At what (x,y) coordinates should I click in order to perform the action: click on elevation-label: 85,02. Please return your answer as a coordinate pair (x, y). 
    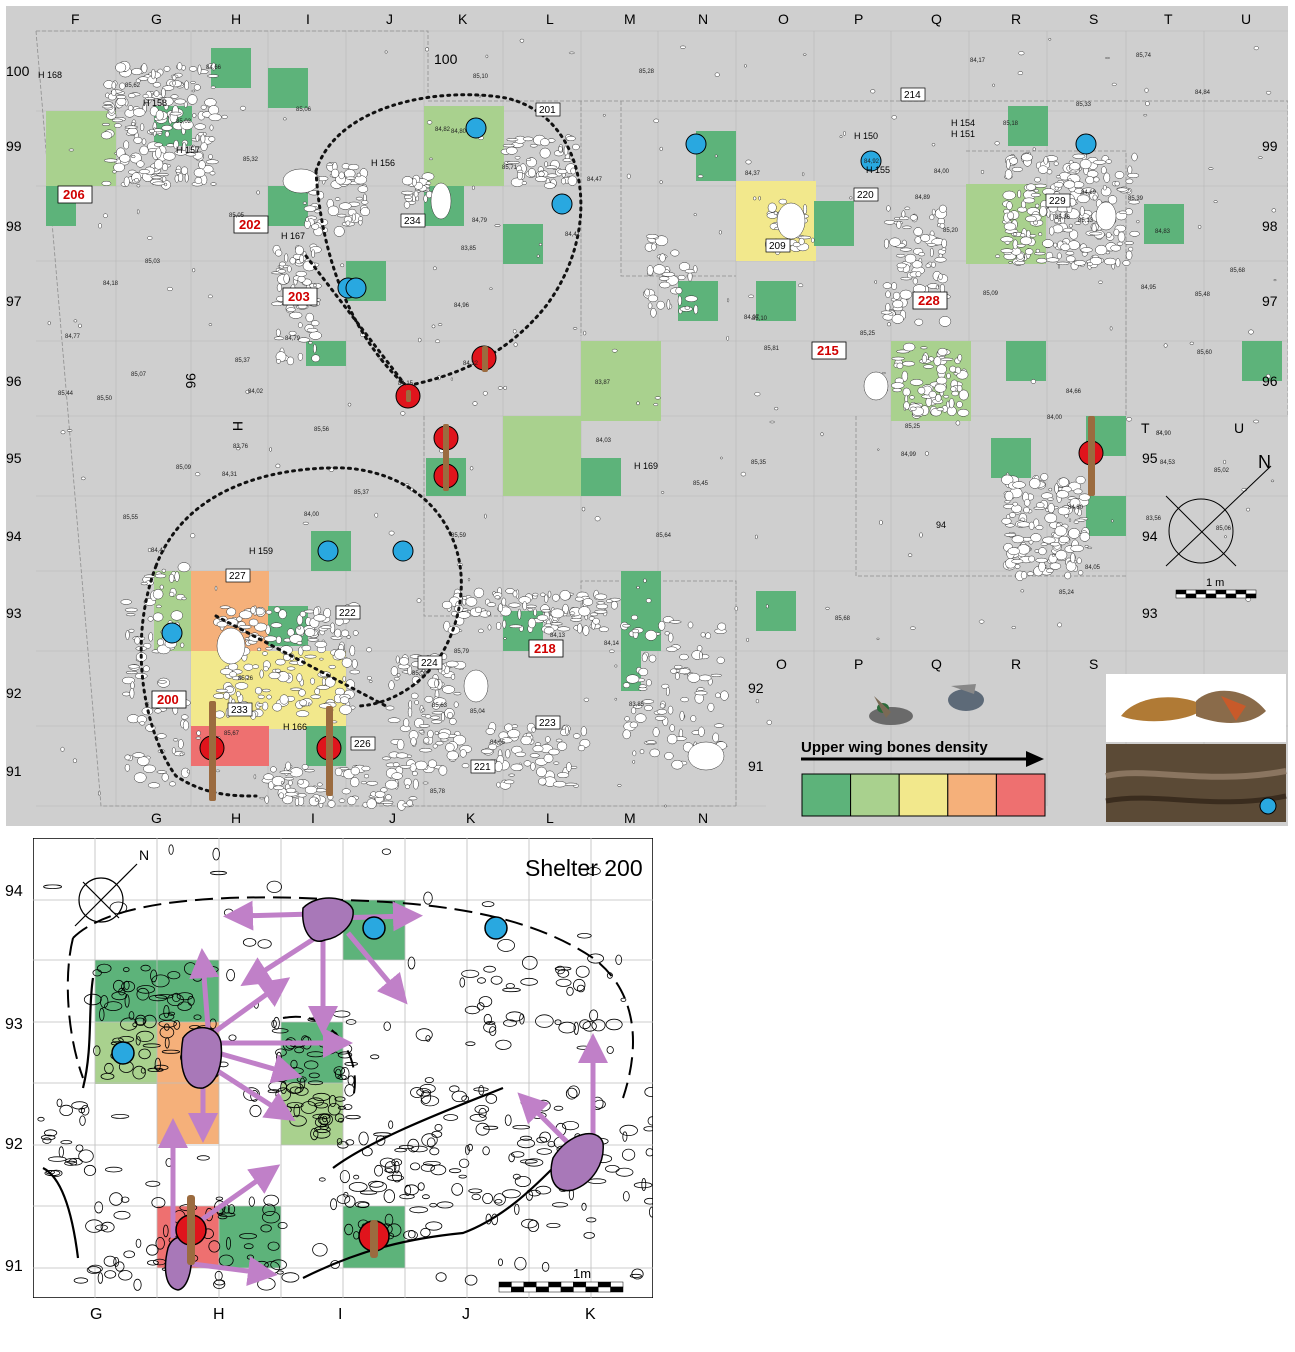
    Looking at the image, I should click on (1222, 471).